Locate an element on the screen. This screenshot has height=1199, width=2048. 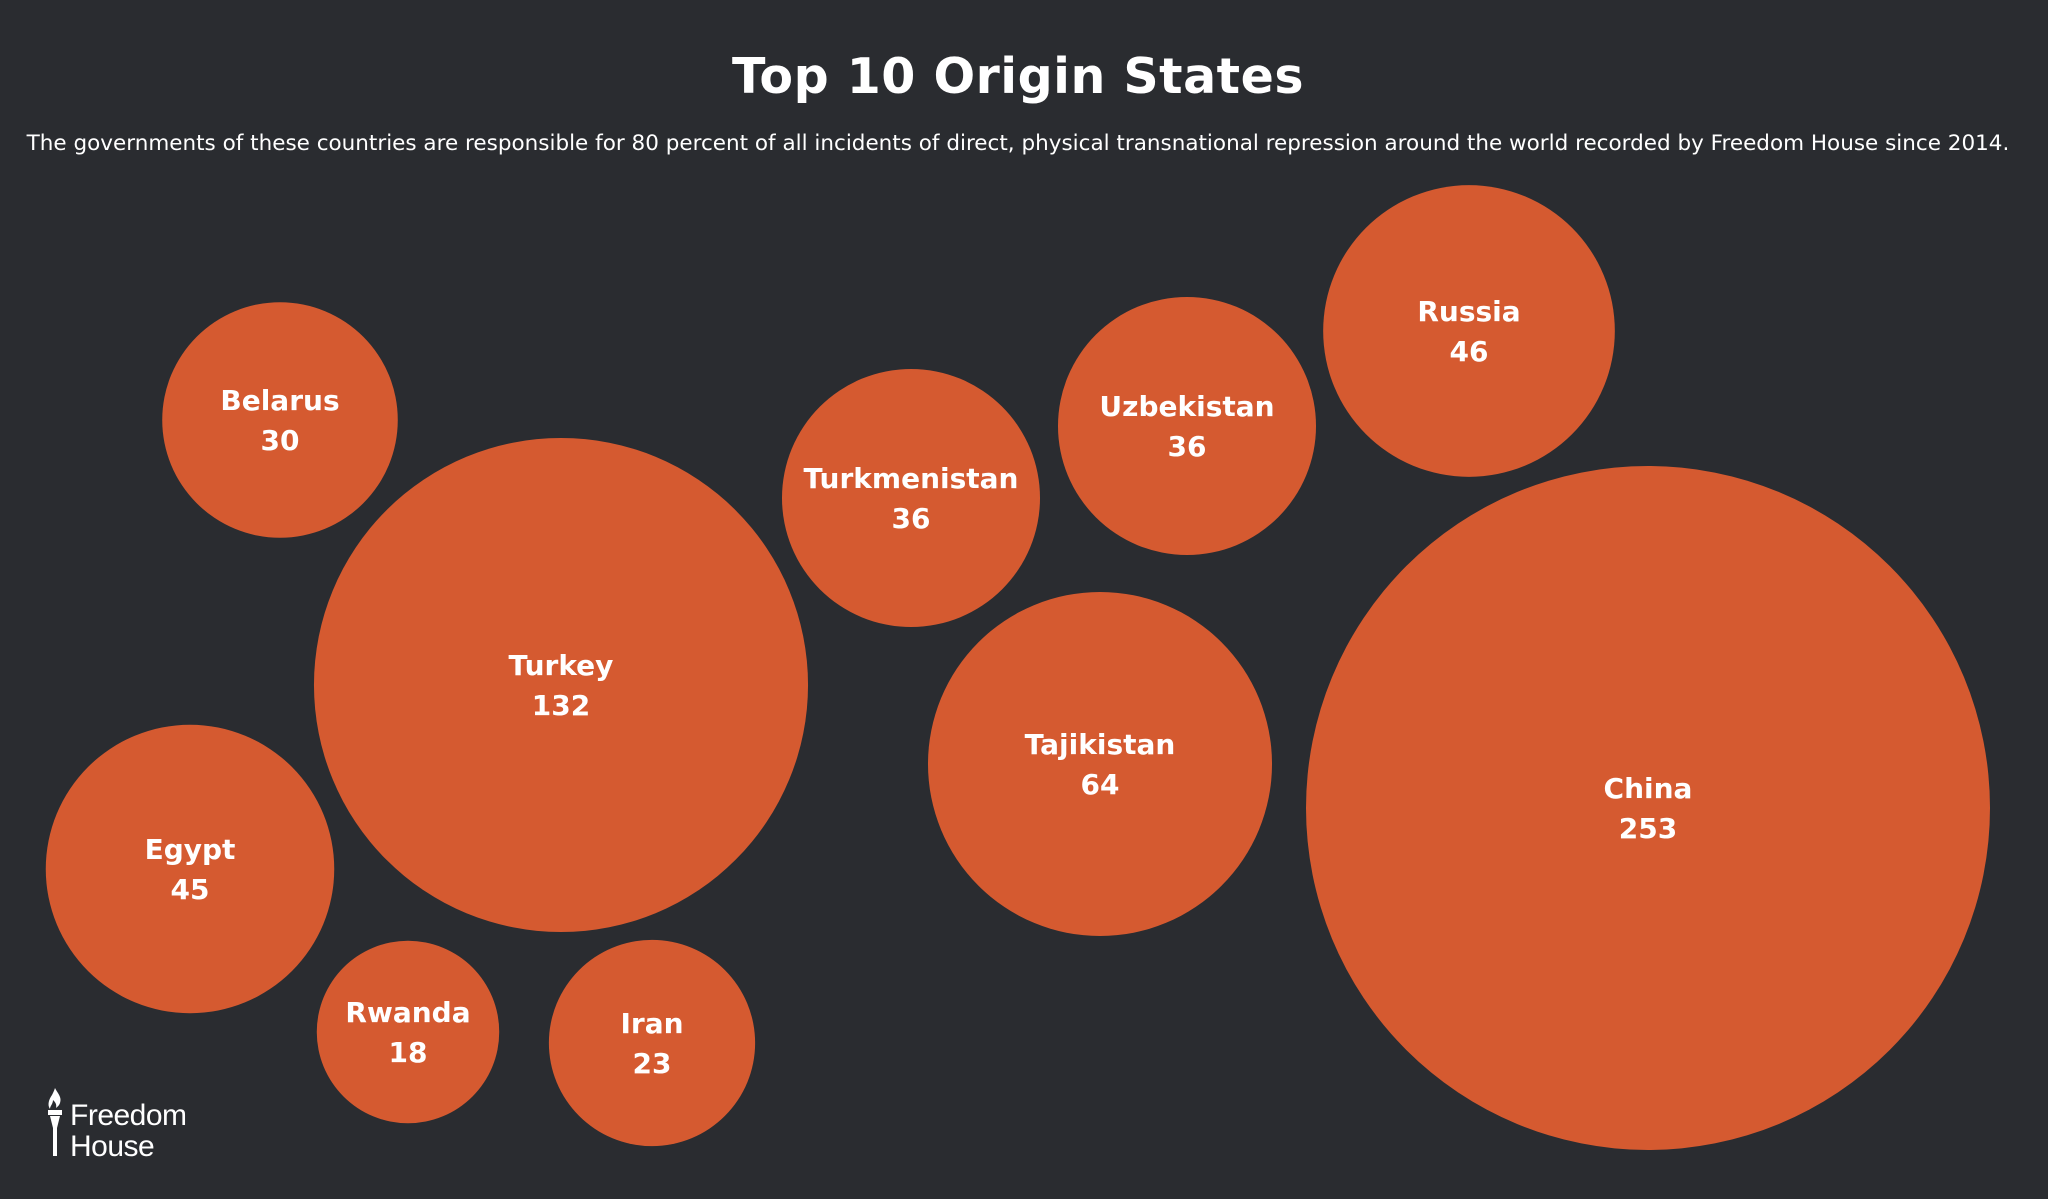
logo-line-1: Freedom is located at coordinates (128, 1115).